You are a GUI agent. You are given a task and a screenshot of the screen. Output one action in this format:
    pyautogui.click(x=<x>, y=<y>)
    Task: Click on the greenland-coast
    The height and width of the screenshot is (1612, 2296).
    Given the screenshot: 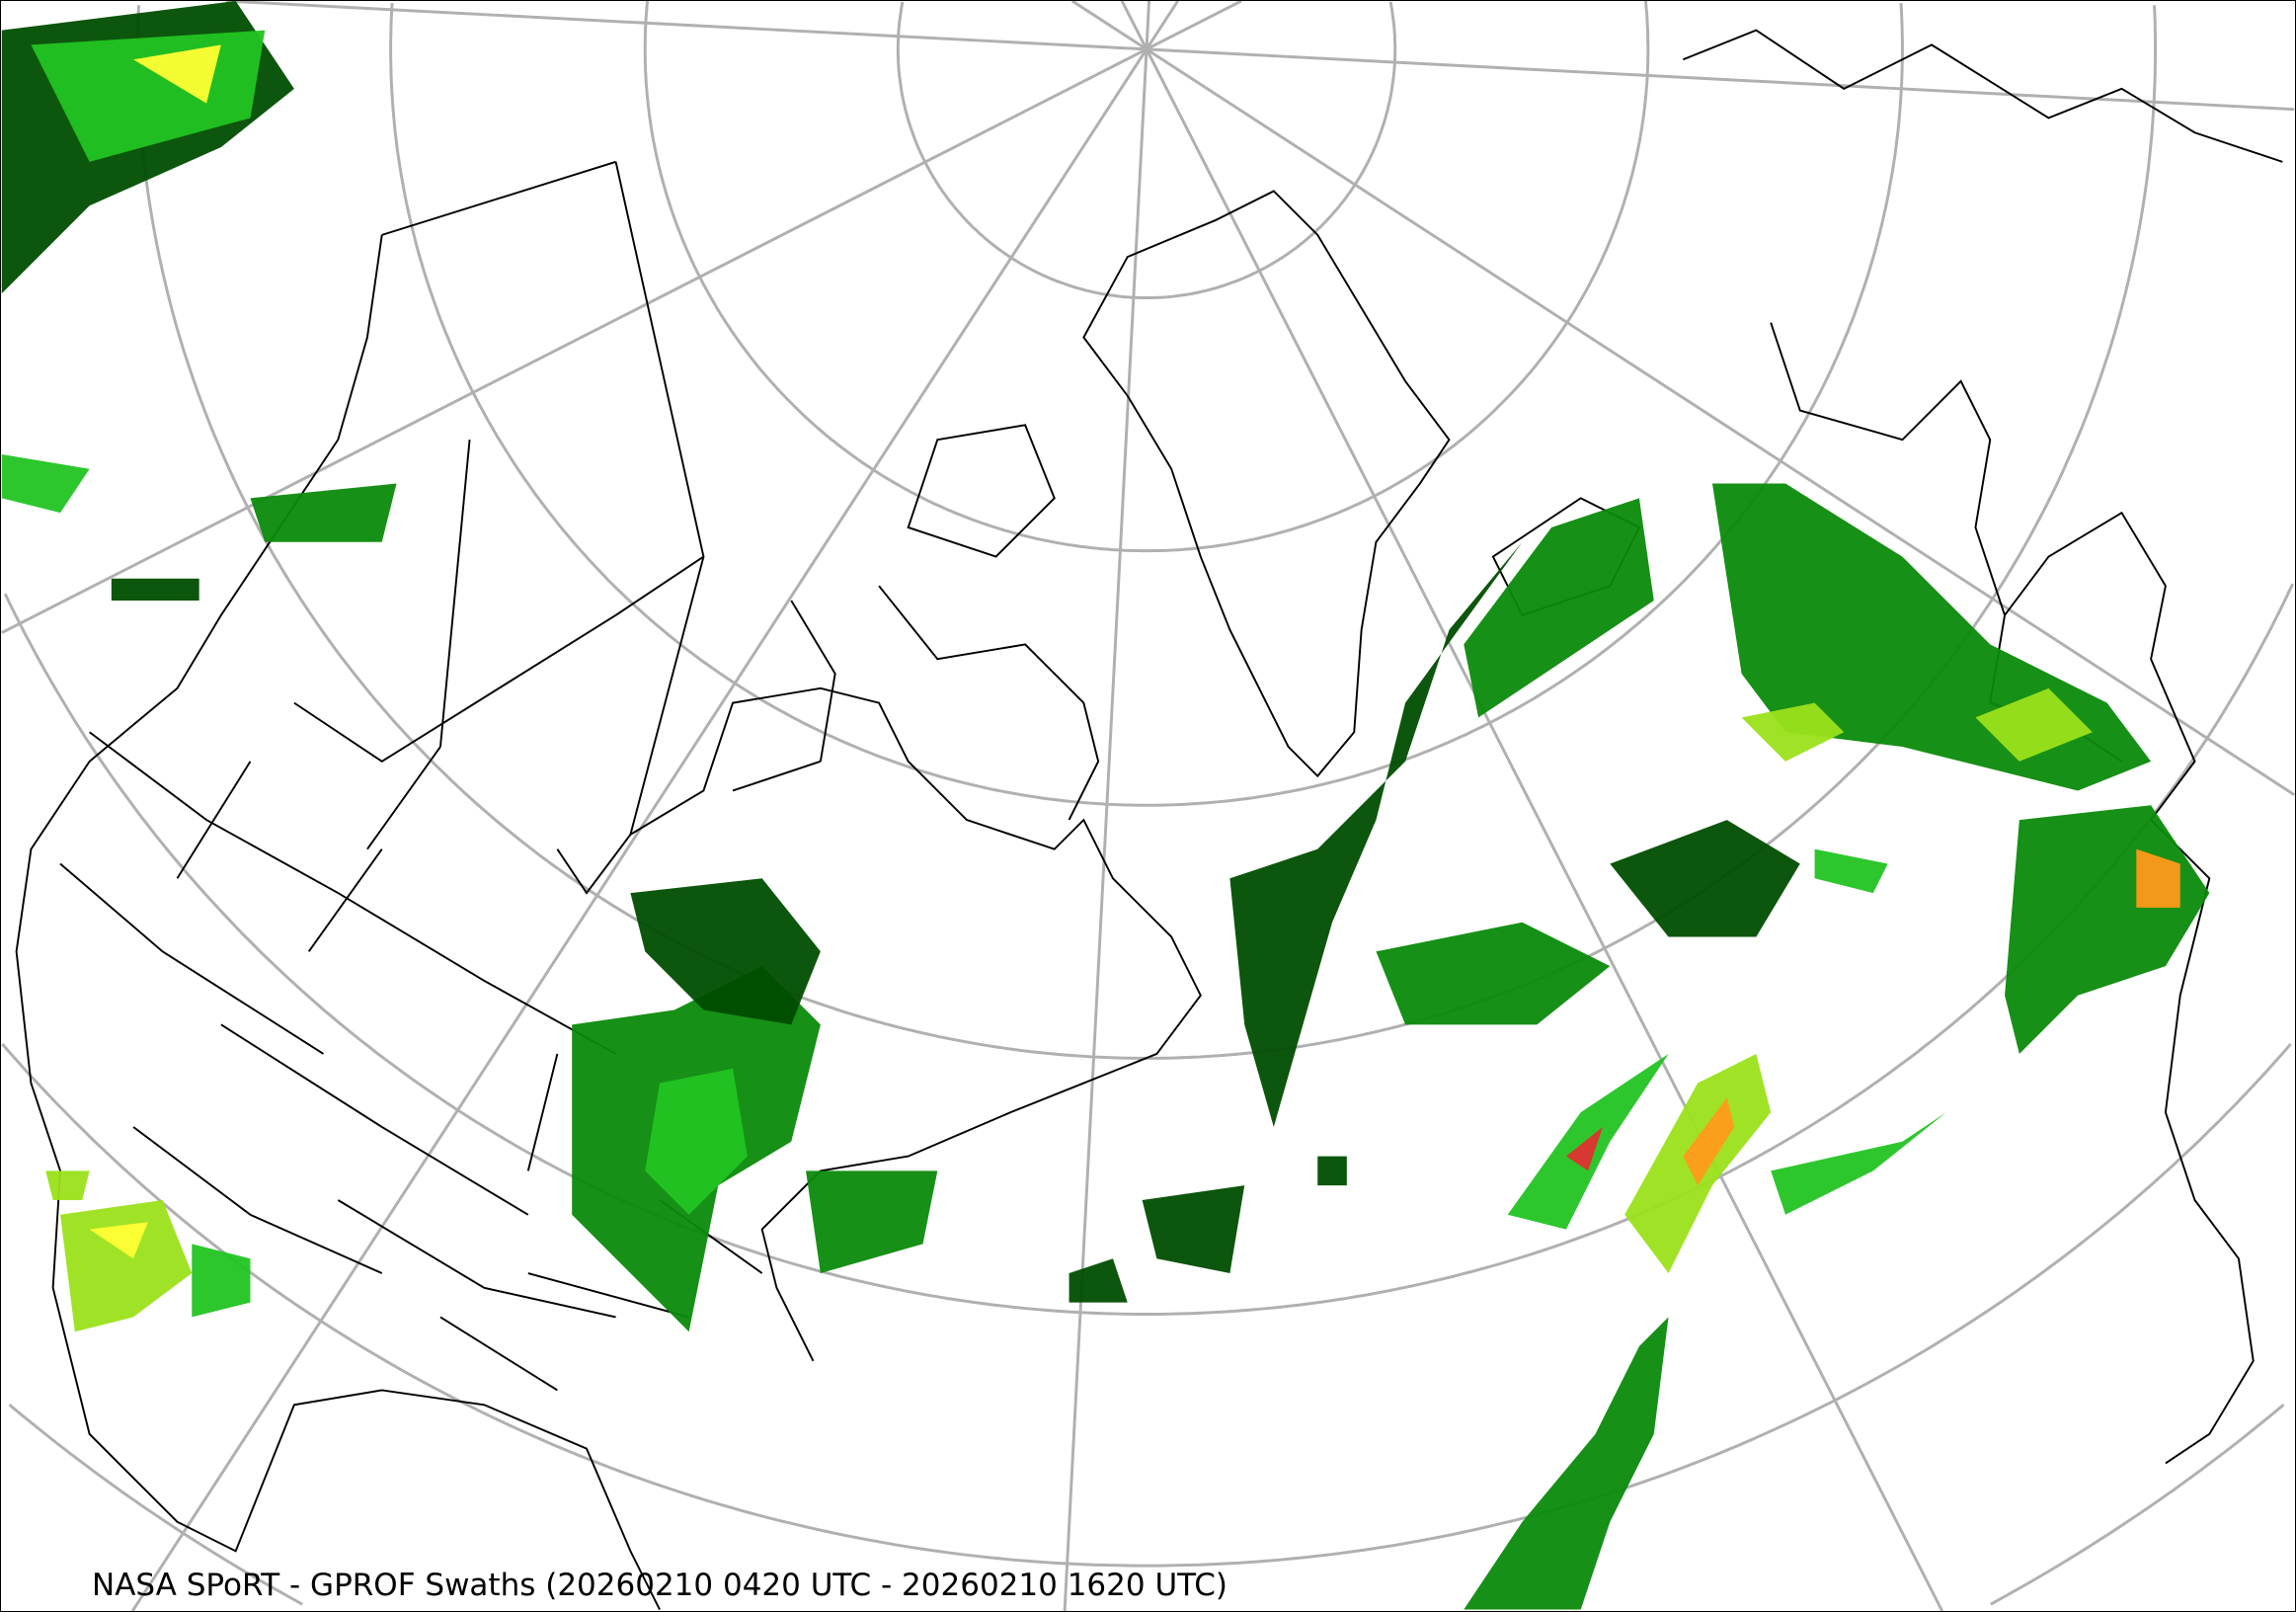 What is the action you would take?
    pyautogui.click(x=1267, y=484)
    